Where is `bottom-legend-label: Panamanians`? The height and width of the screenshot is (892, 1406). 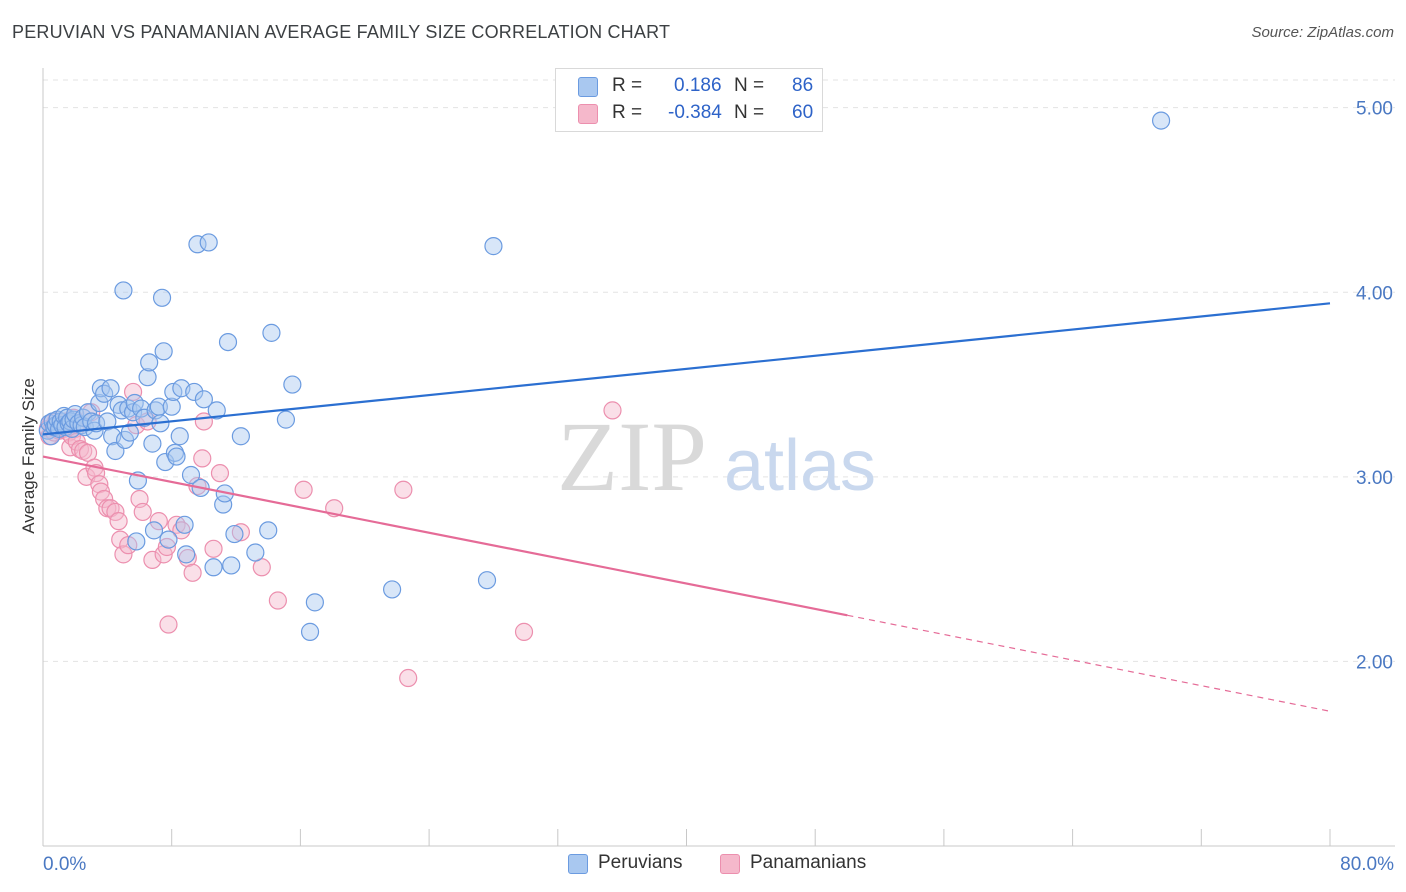
bottom-legend-label: Panamanians is located at coordinates (808, 862).